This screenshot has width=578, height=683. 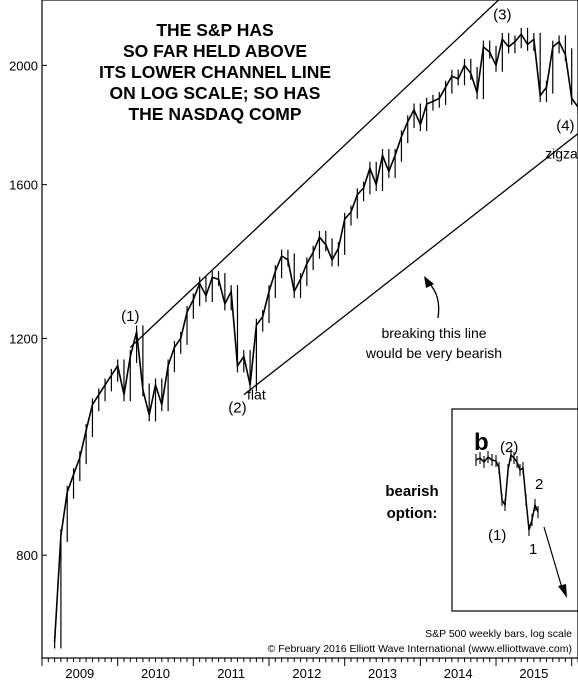 I want to click on y-tick-label: 800, so click(x=27, y=555).